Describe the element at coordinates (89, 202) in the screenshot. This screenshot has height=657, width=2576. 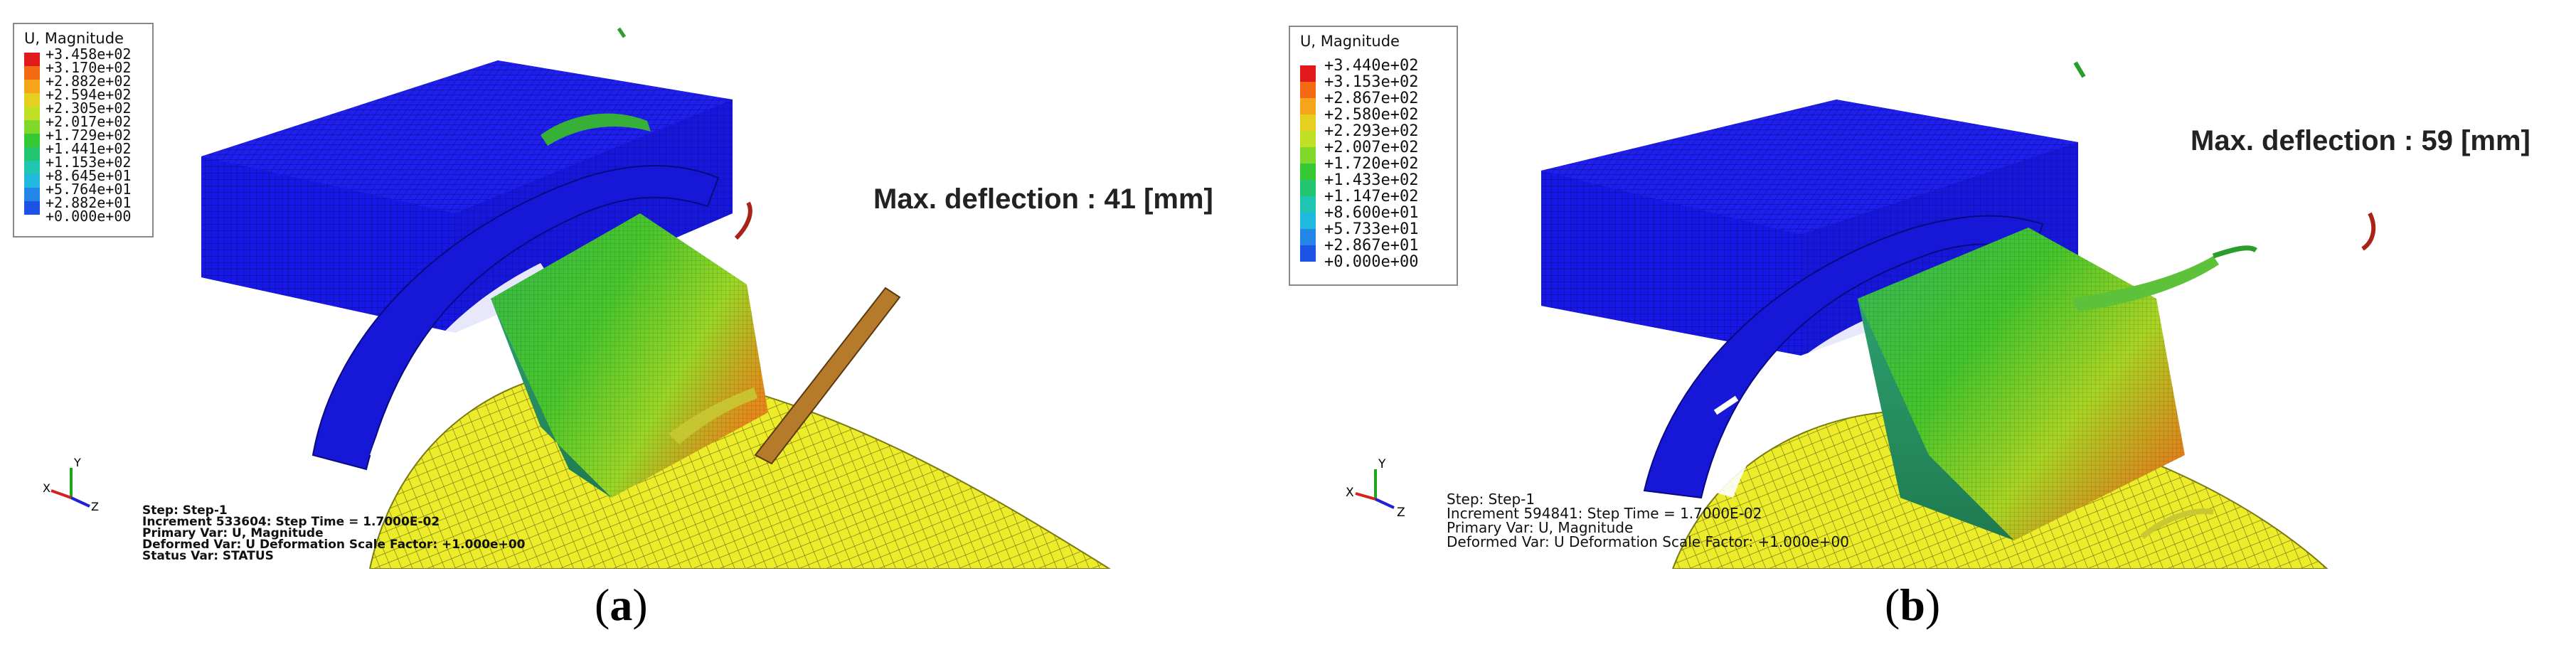
I see `legend-value: +2.882e+01` at that location.